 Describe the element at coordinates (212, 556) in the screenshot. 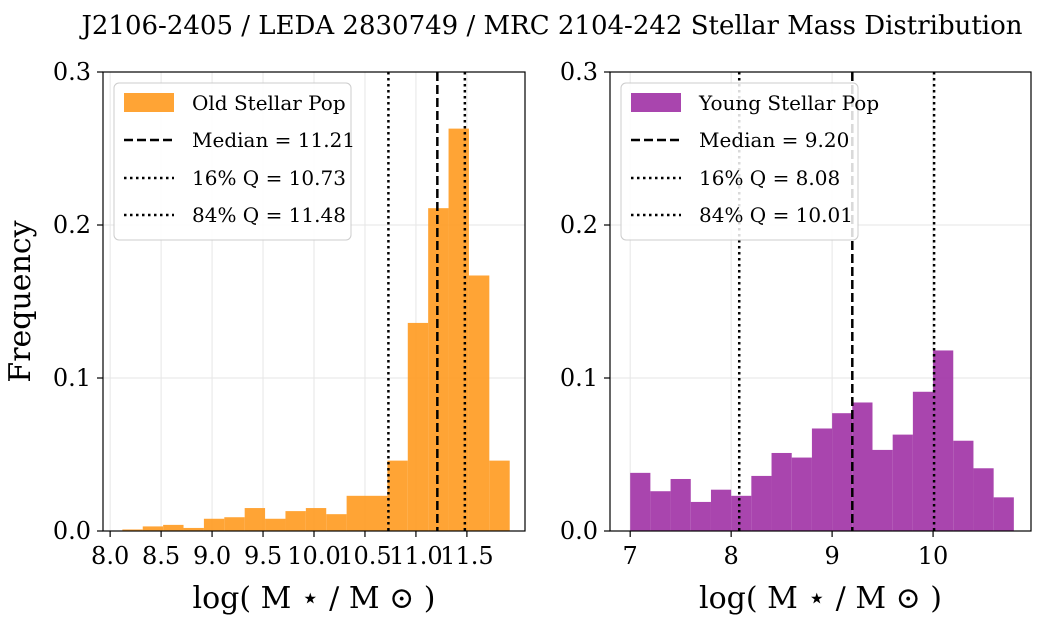

I see `left-x-tick-label: 9.0` at that location.